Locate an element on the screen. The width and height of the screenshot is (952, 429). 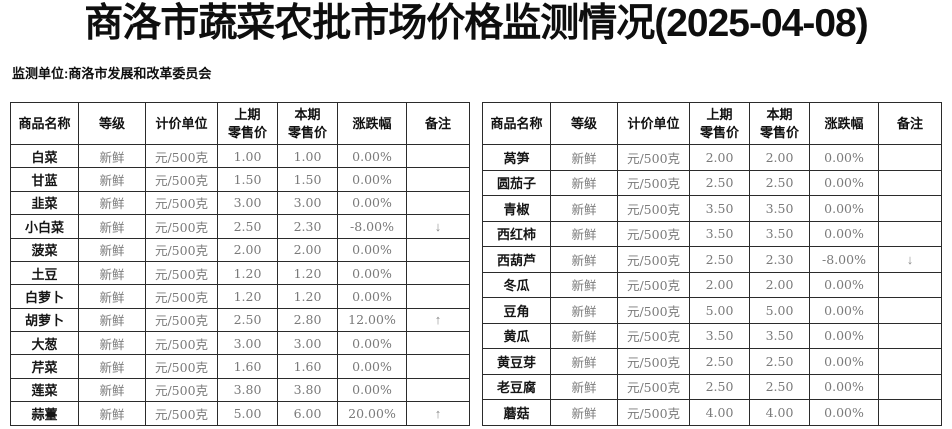
table-row: 冬瓜 新鲜 元/500克 2.00 2.00 0.00% is located at coordinates (712, 284).